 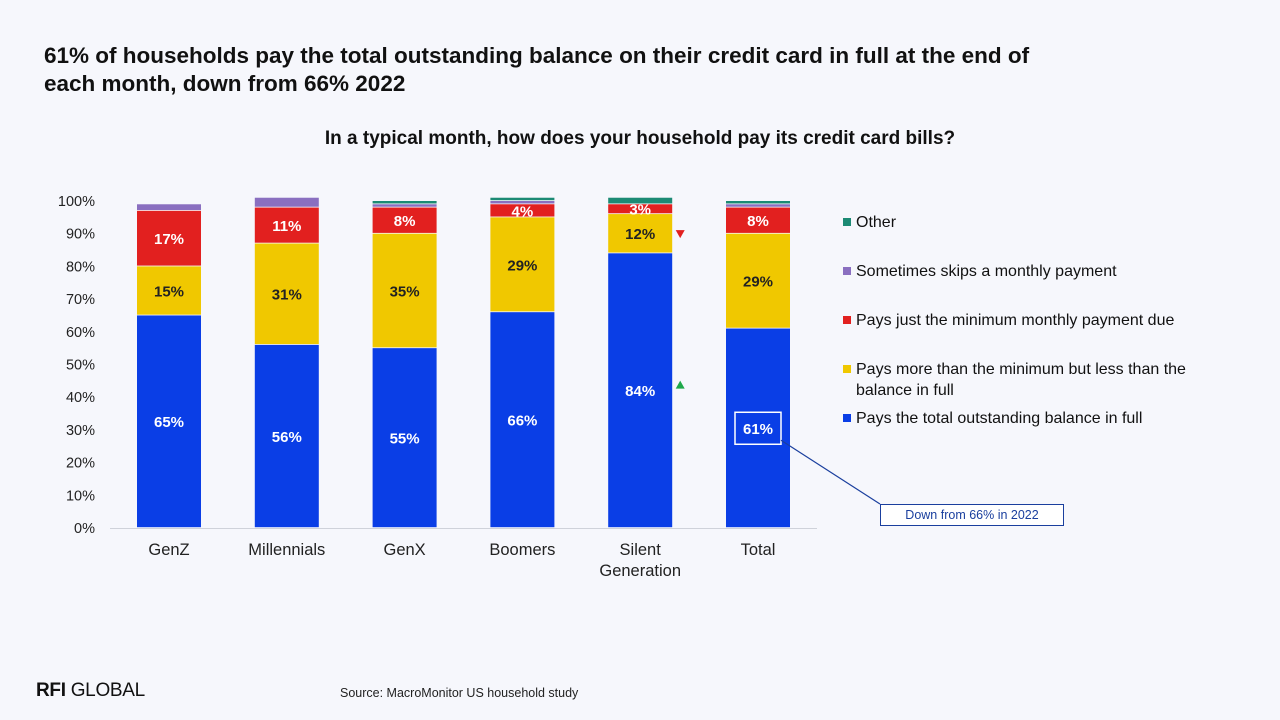 What do you see at coordinates (830, 472) in the screenshot?
I see `callout-leader-line` at bounding box center [830, 472].